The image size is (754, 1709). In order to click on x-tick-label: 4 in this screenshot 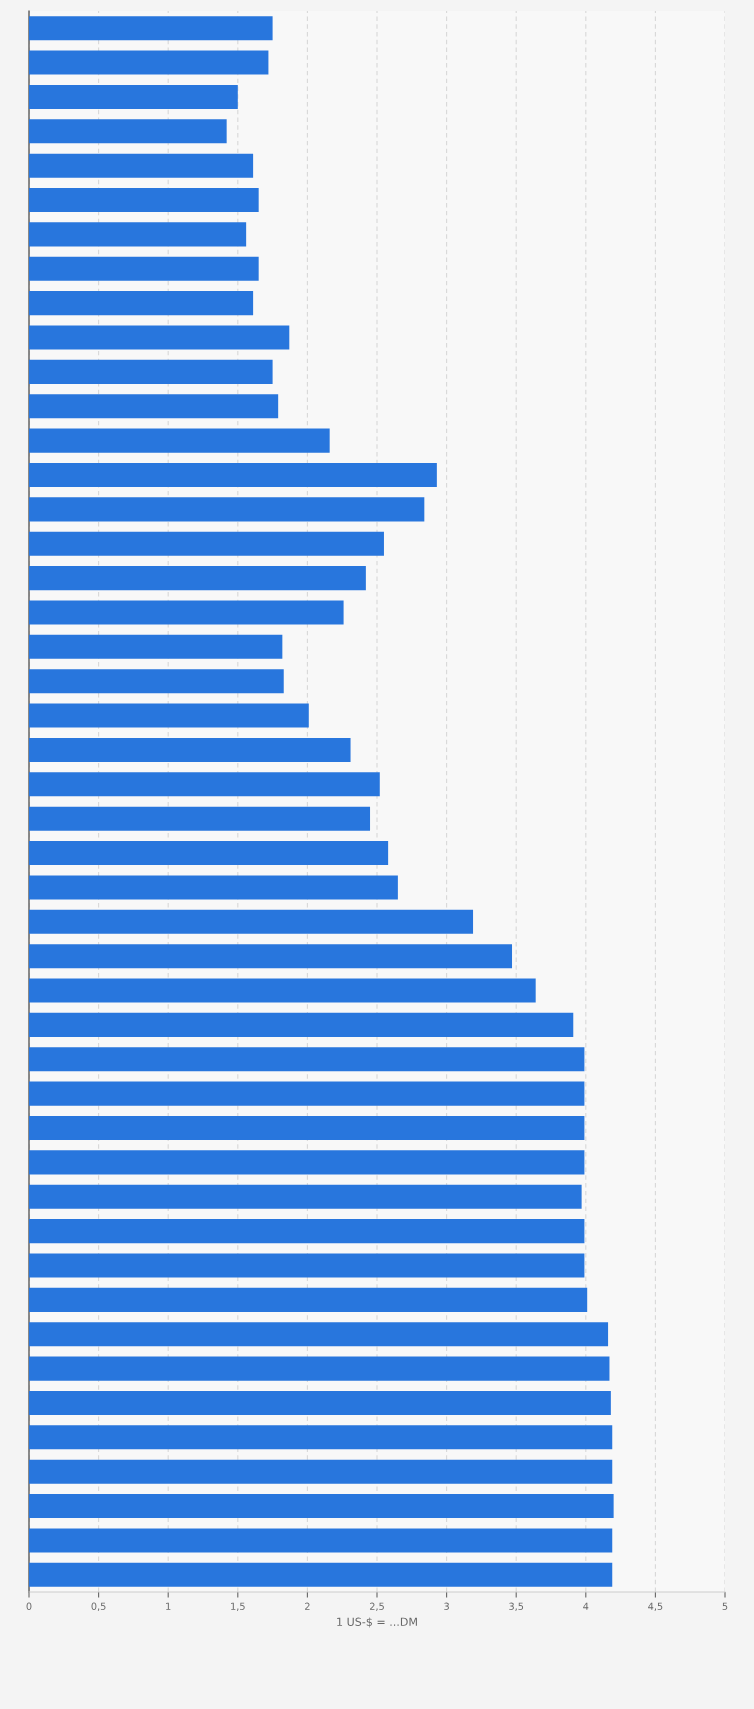, I will do `click(586, 1606)`.